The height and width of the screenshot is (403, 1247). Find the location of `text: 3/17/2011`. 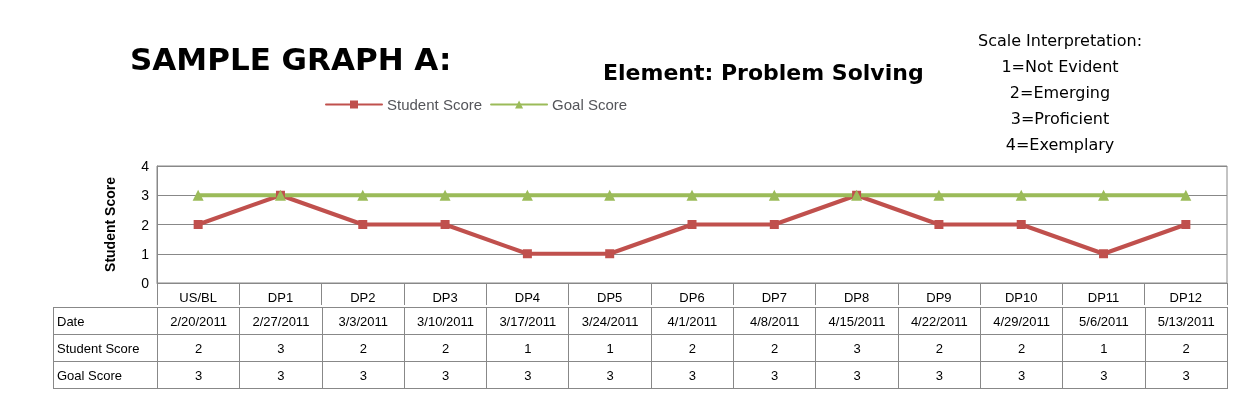

text: 3/17/2011 is located at coordinates (527, 321).